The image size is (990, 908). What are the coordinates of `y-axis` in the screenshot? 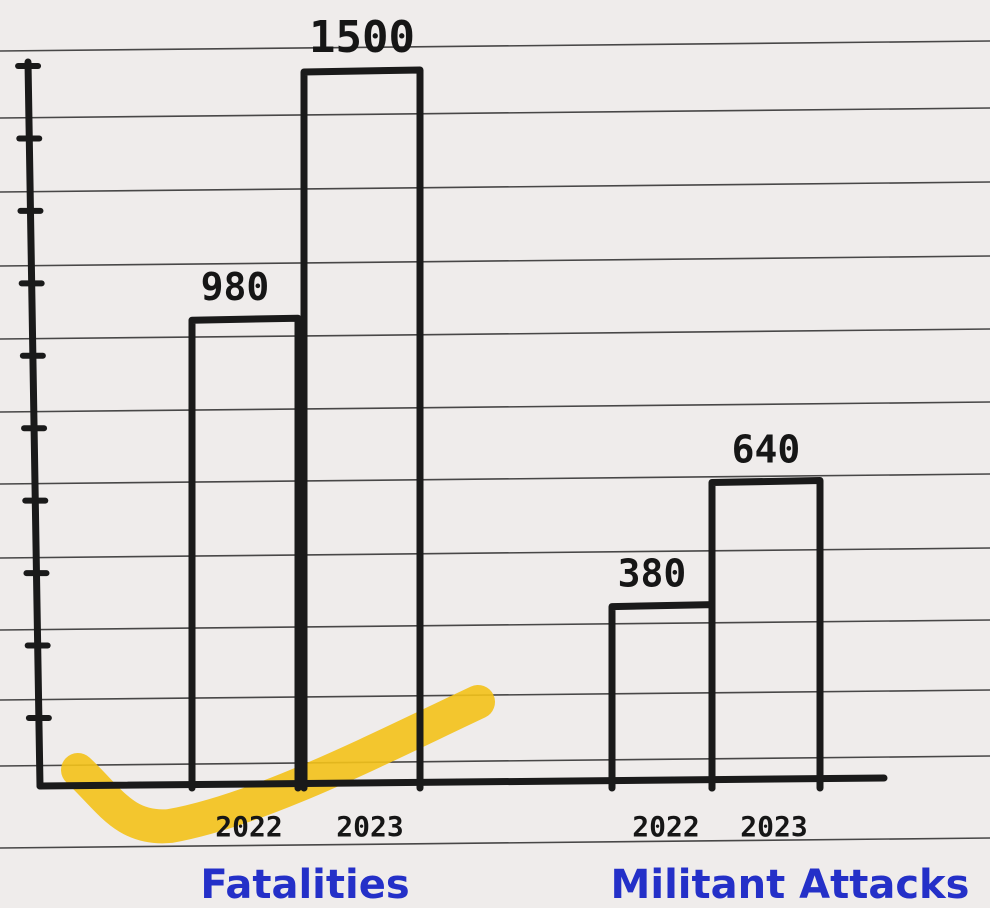 It's located at (34, 424).